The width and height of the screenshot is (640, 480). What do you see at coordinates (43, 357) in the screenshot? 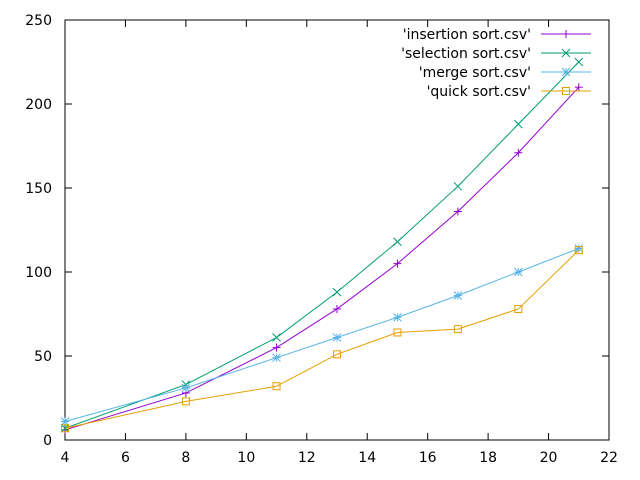
I see `y-tick-label: 50` at bounding box center [43, 357].